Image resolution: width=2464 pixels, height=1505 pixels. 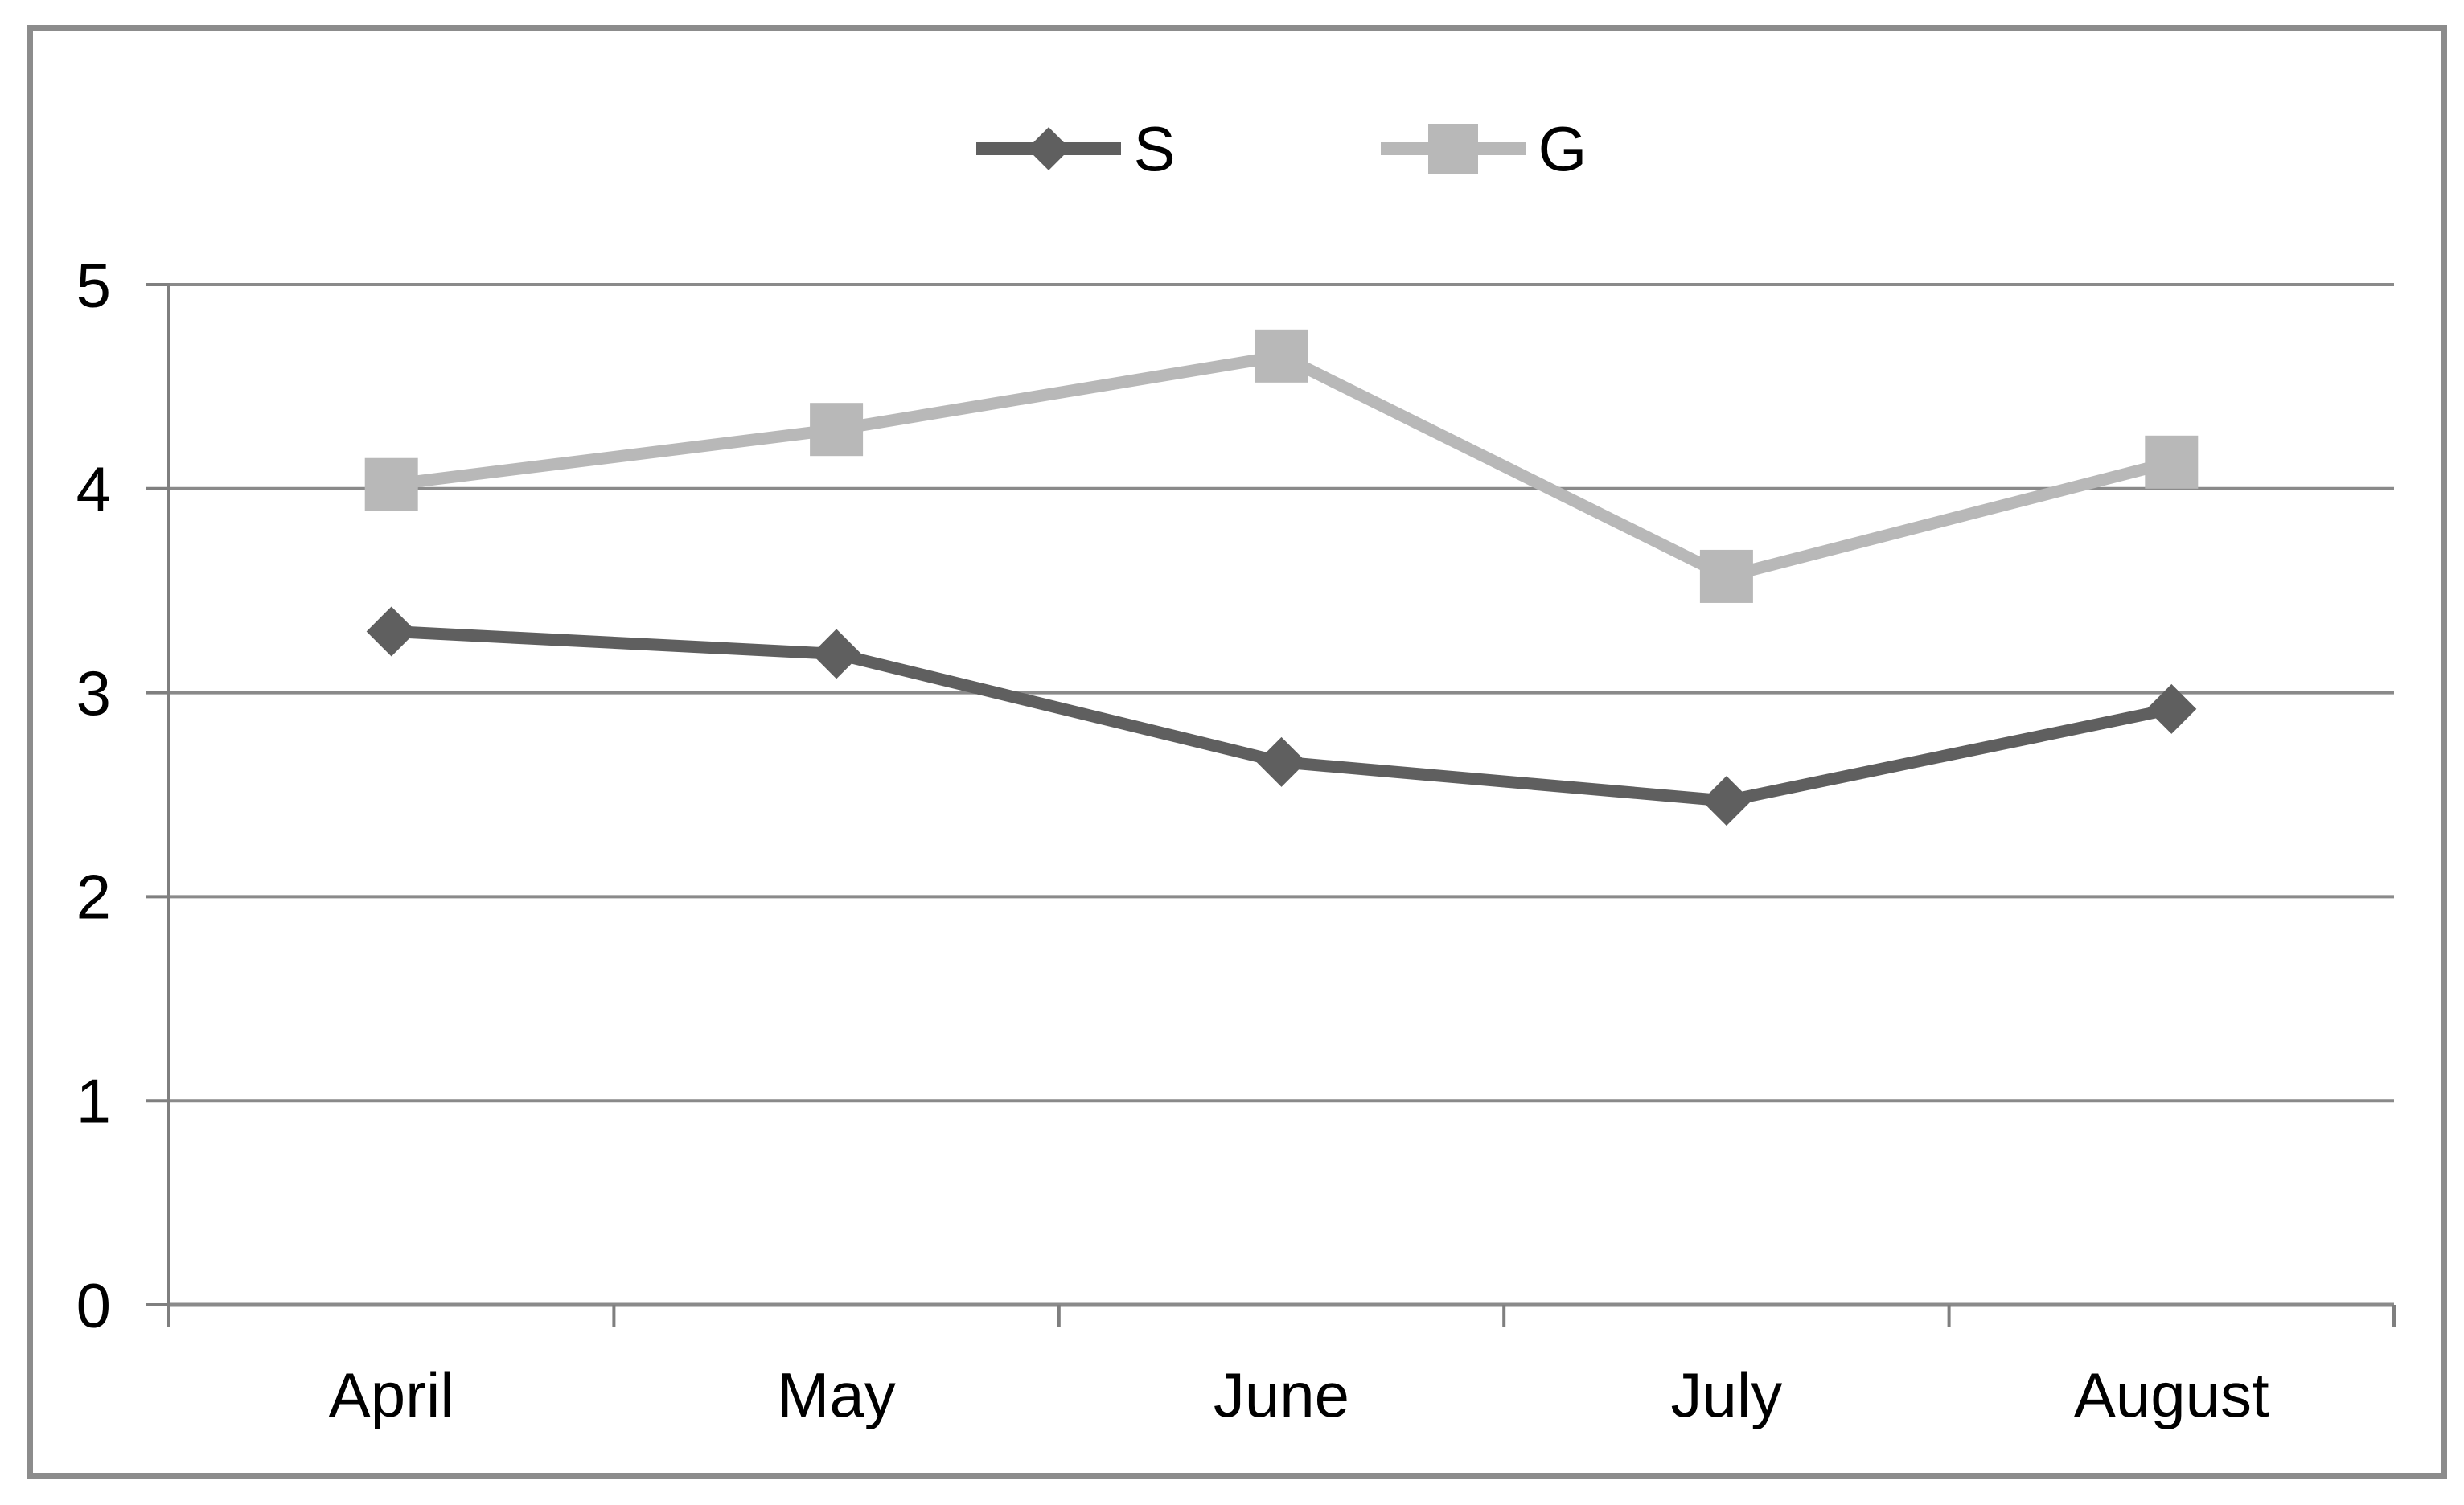 I want to click on y-axis-tick-label: 4, so click(x=93, y=489).